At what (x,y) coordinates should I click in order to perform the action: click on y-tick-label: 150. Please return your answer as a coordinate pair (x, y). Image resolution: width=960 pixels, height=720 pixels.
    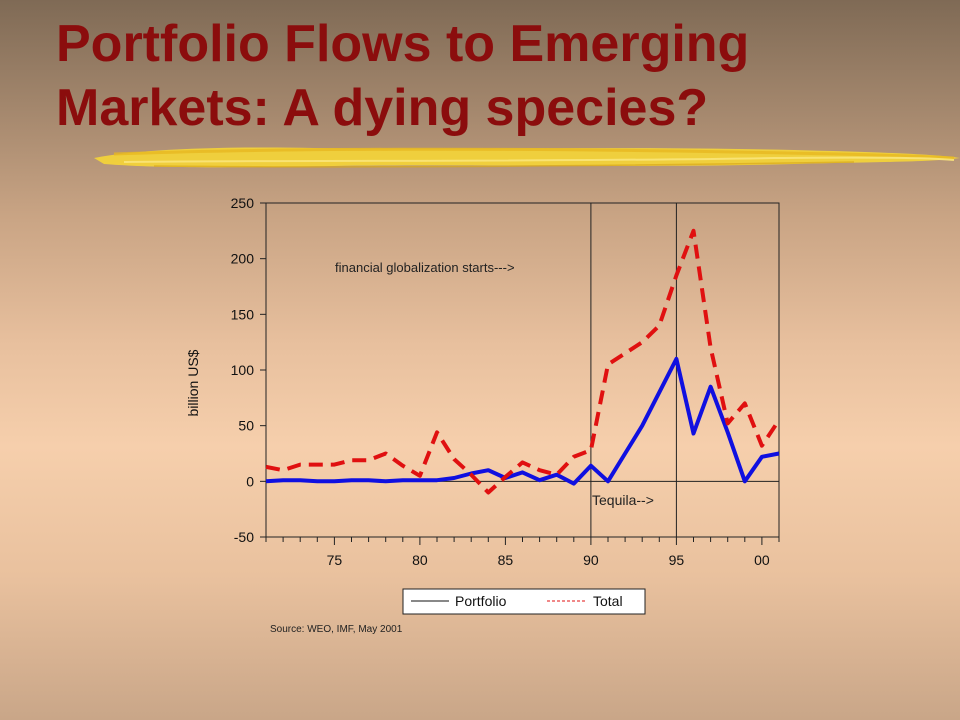
    Looking at the image, I should click on (243, 314).